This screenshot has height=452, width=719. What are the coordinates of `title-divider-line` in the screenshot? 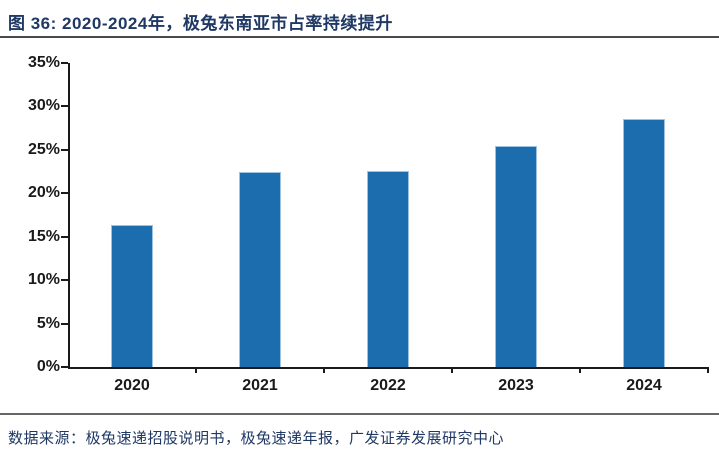 It's located at (359, 37).